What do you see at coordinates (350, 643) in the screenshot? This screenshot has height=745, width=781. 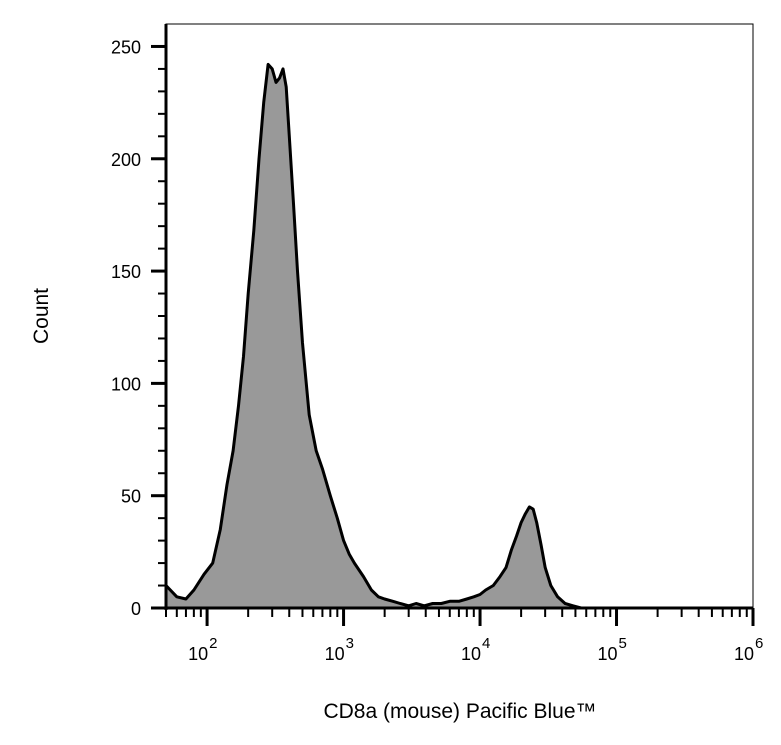 I see `x-tick-exponent: 3` at bounding box center [350, 643].